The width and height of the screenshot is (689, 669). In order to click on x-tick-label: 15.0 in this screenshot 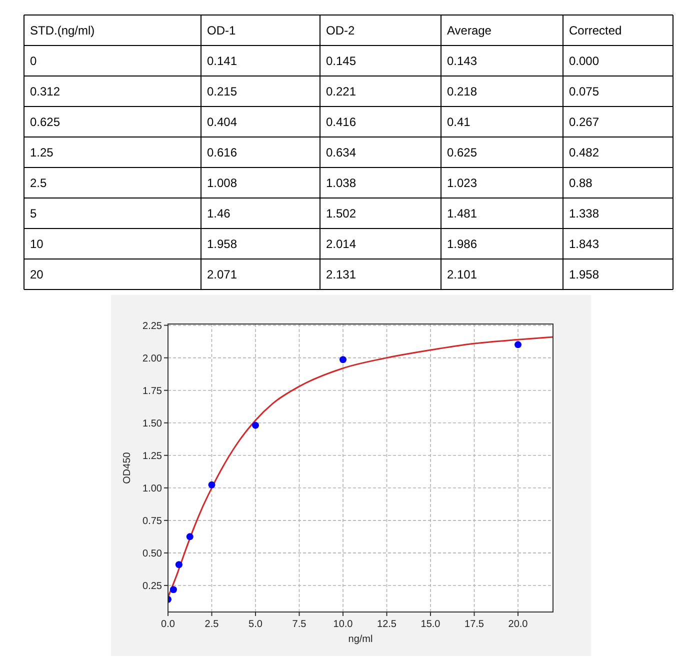, I will do `click(430, 624)`.